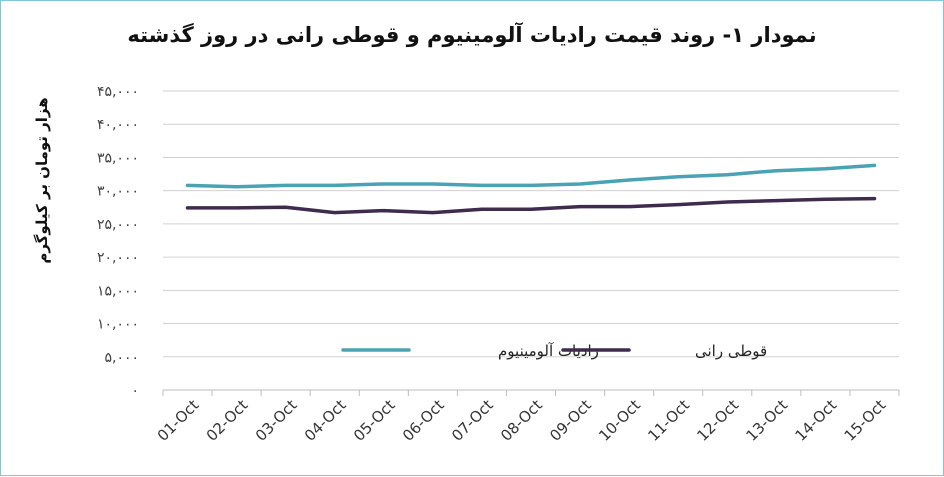 The image size is (944, 477). What do you see at coordinates (121, 358) in the screenshot?
I see `y-tick-label-1: ۵,۰۰۰` at bounding box center [121, 358].